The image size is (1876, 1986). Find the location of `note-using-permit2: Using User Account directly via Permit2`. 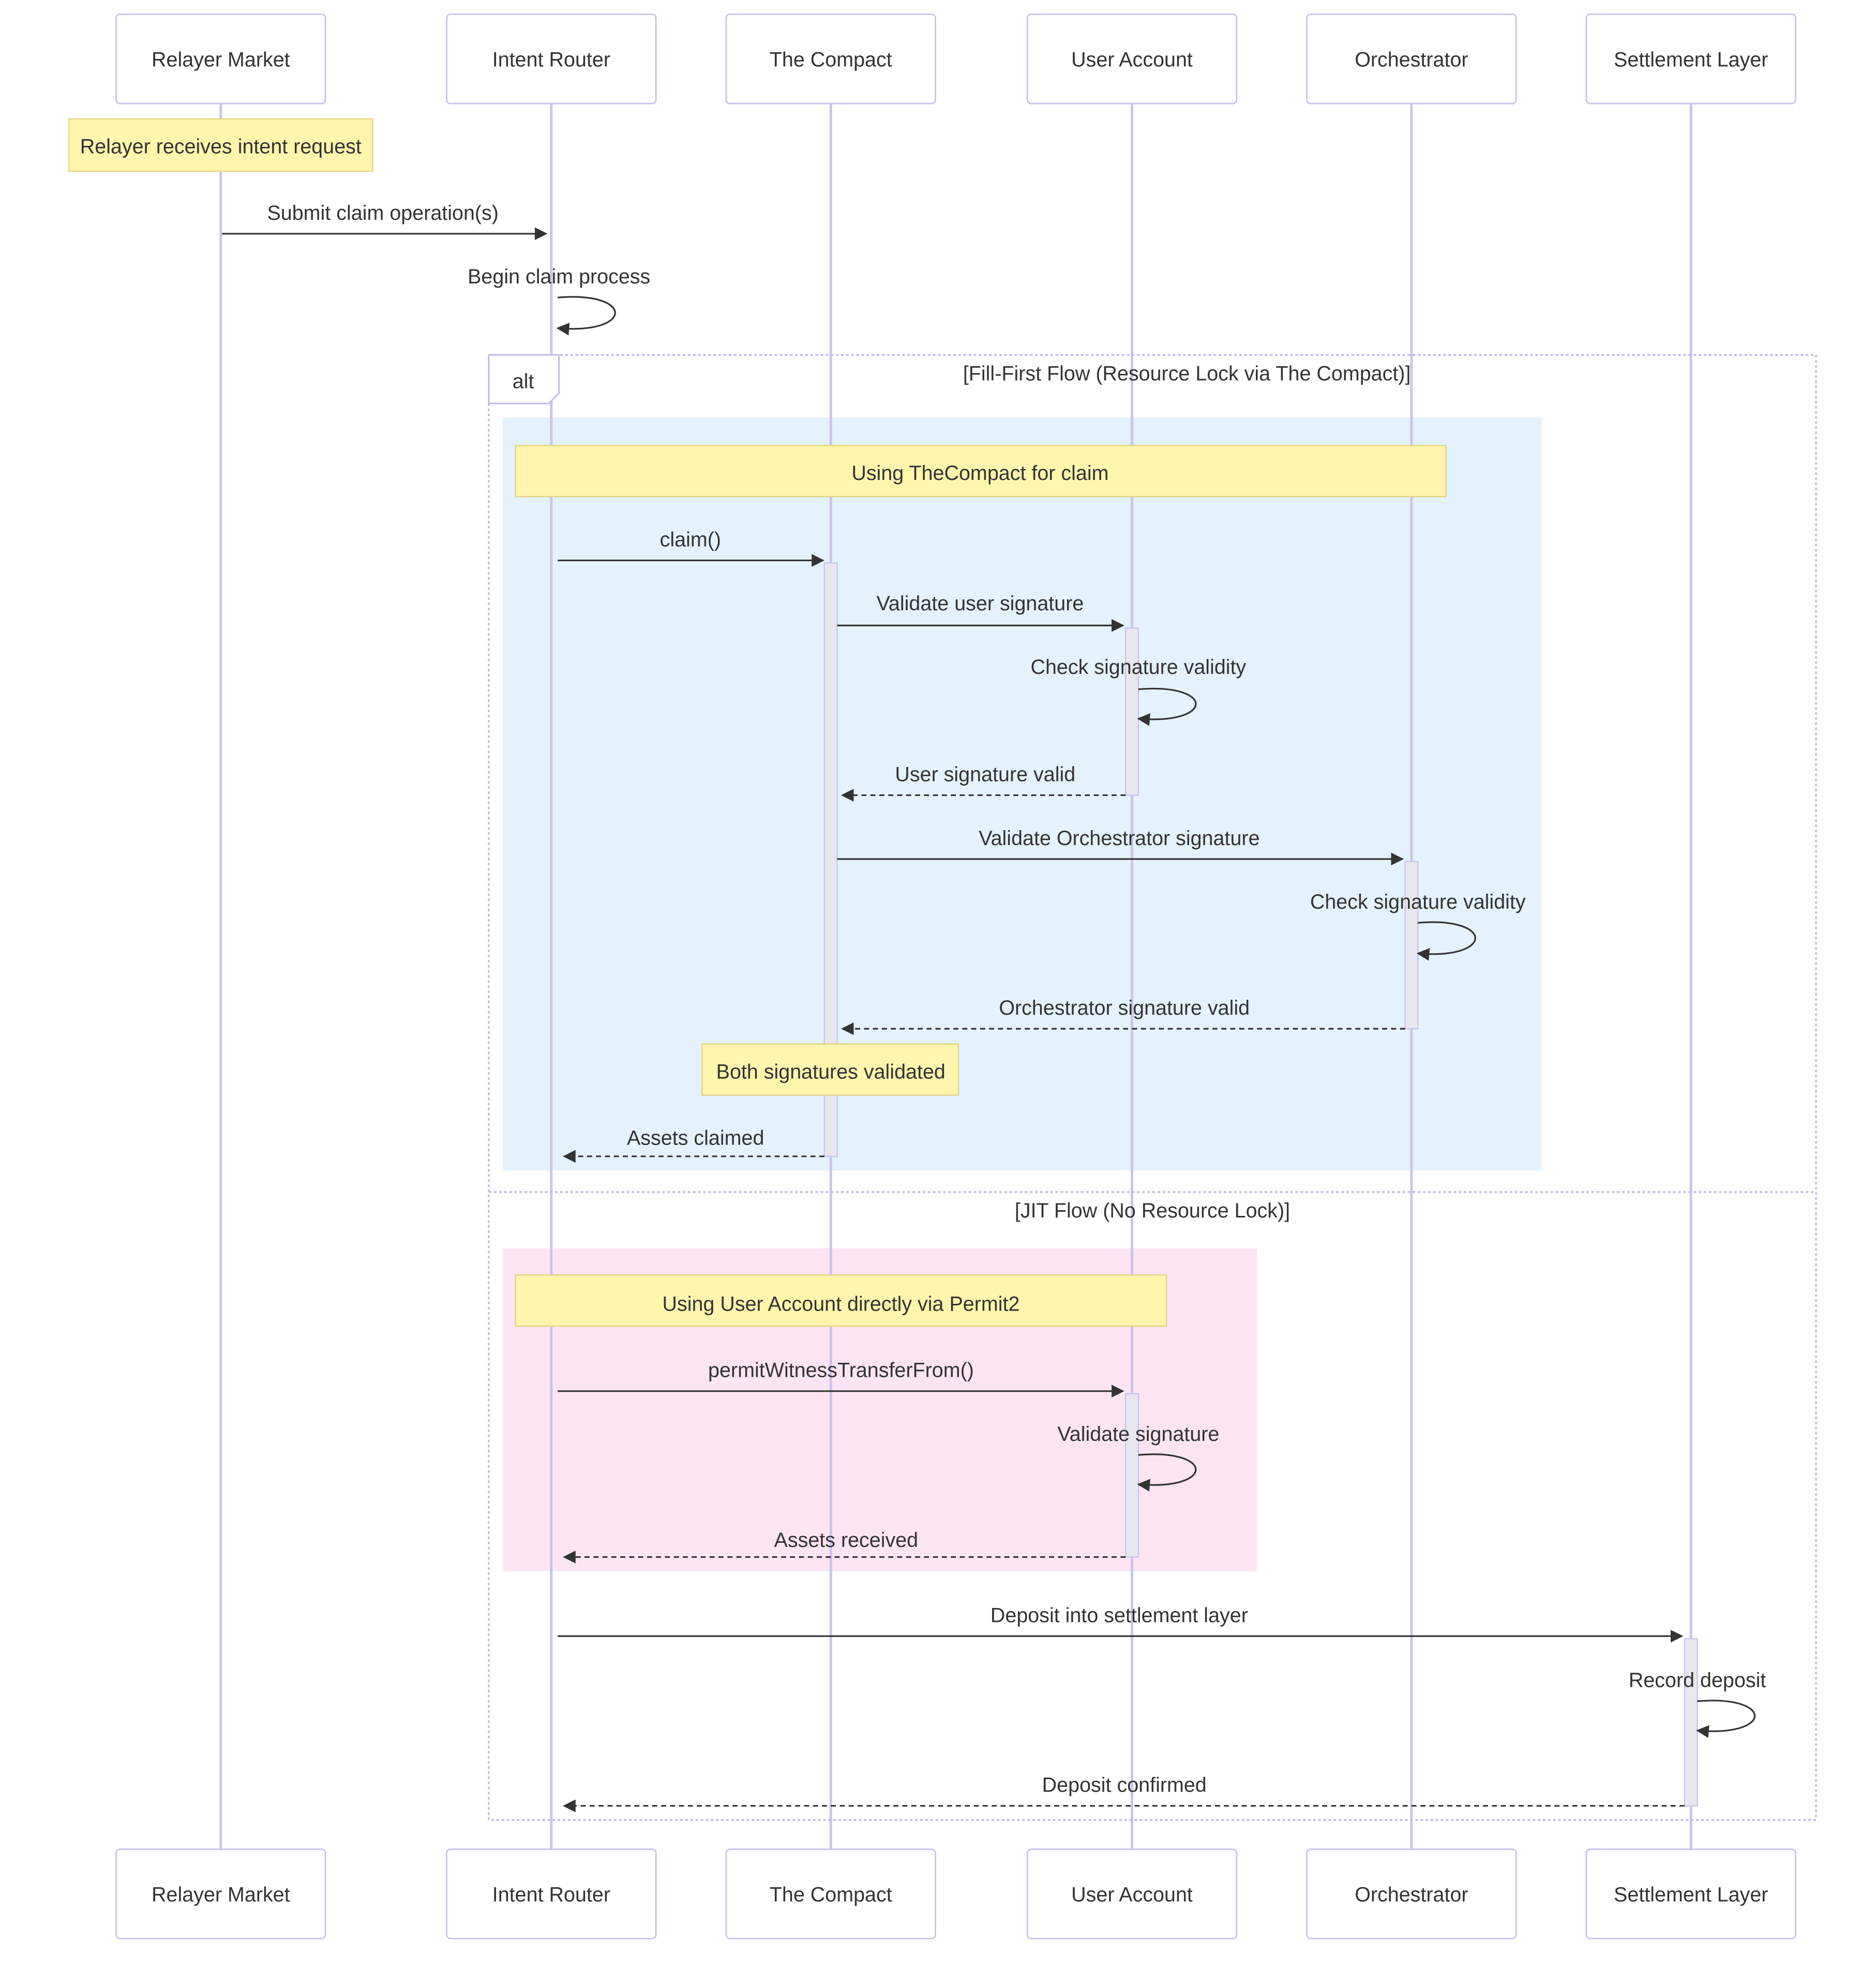

note-using-permit2: Using User Account directly via Permit2 is located at coordinates (841, 1300).